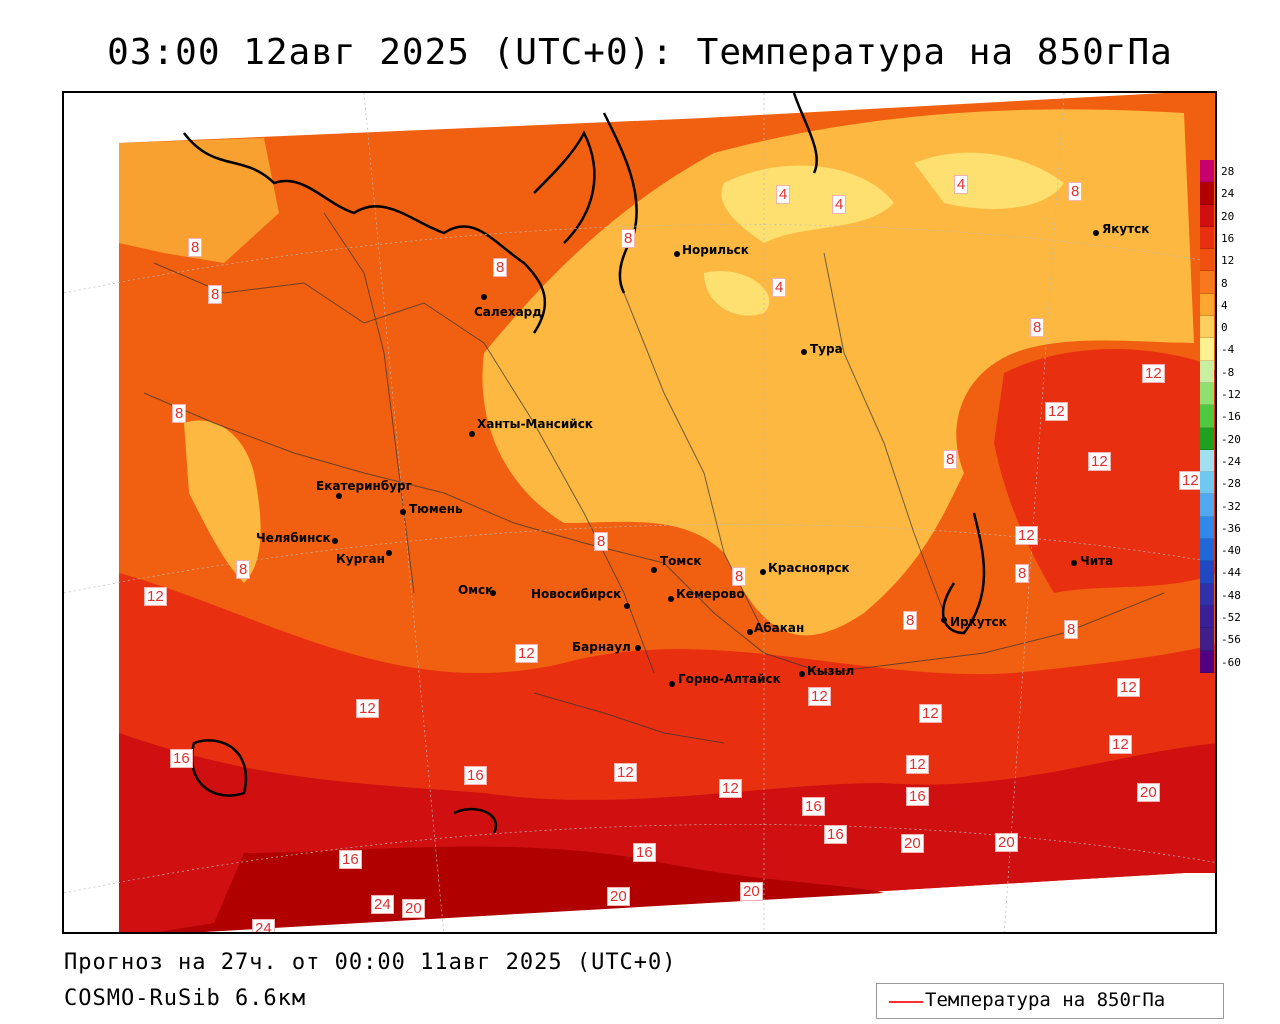 Image resolution: width=1280 pixels, height=1024 pixels. What do you see at coordinates (1231, 662) in the screenshot?
I see `color-scale-tick-label: -60` at bounding box center [1231, 662].